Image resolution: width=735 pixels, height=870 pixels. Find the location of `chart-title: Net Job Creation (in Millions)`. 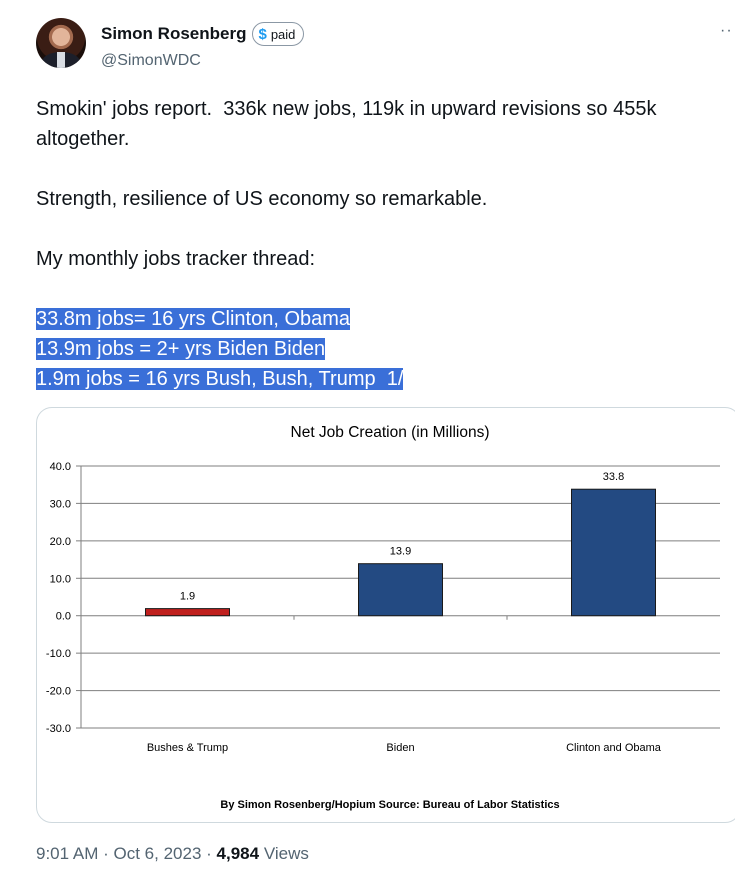

chart-title: Net Job Creation (in Millions) is located at coordinates (390, 432).